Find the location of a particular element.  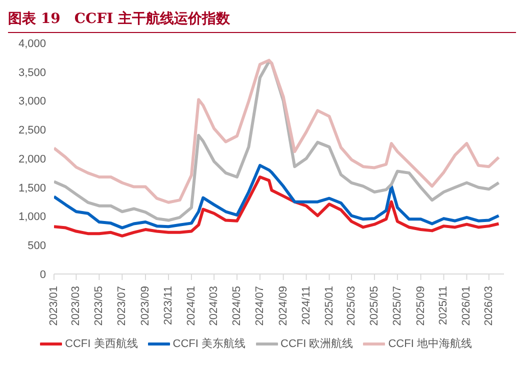

y-tick-label: 4,000 is located at coordinates (32, 44).